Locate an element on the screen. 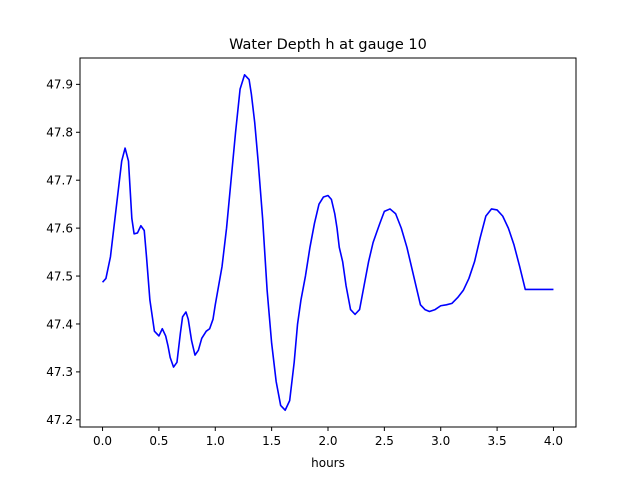 The width and height of the screenshot is (640, 480). x-tick-label: 1.5 is located at coordinates (271, 441).